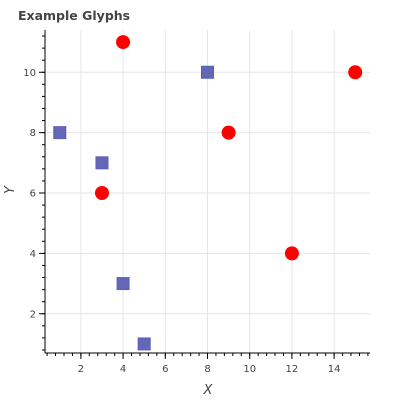 This screenshot has height=400, width=400. Describe the element at coordinates (10, 189) in the screenshot. I see `y-axis-label: Y` at that location.